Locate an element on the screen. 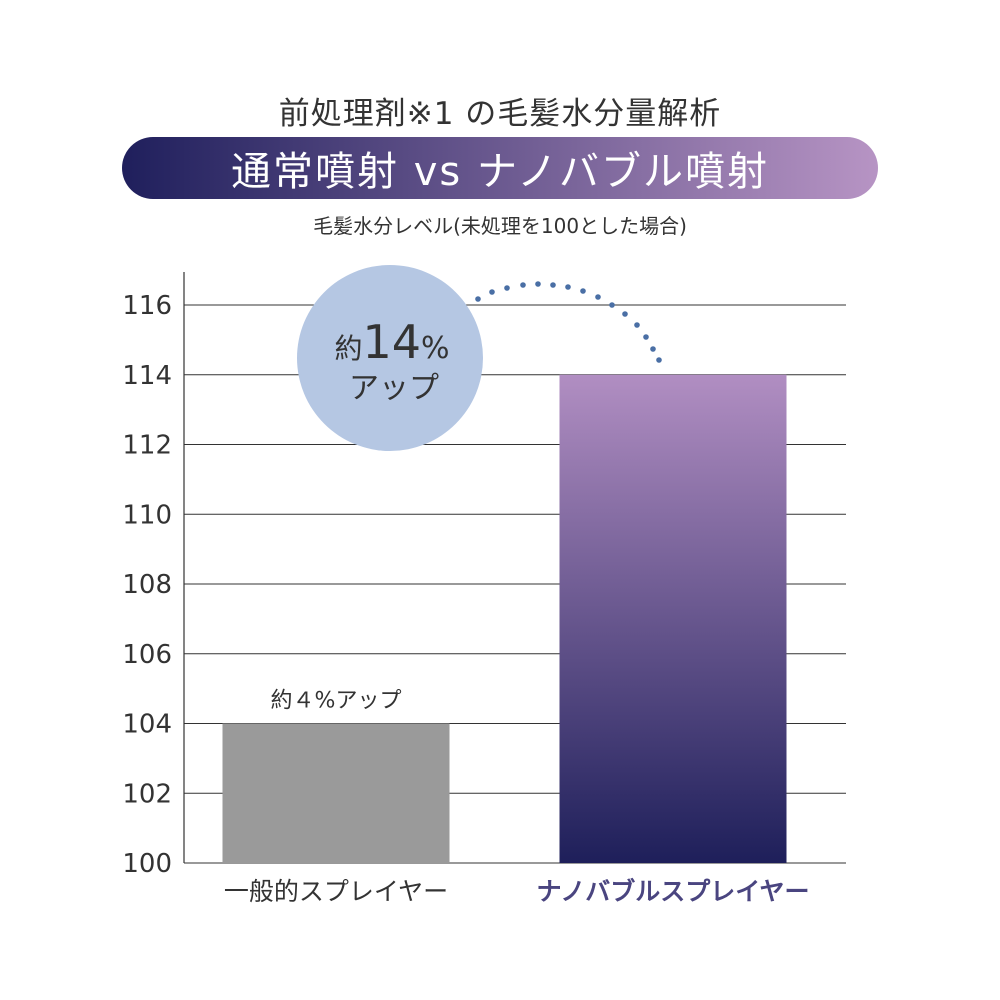  comparison-banner: 通常噴射 vs ナノバブル噴射 is located at coordinates (500, 168).